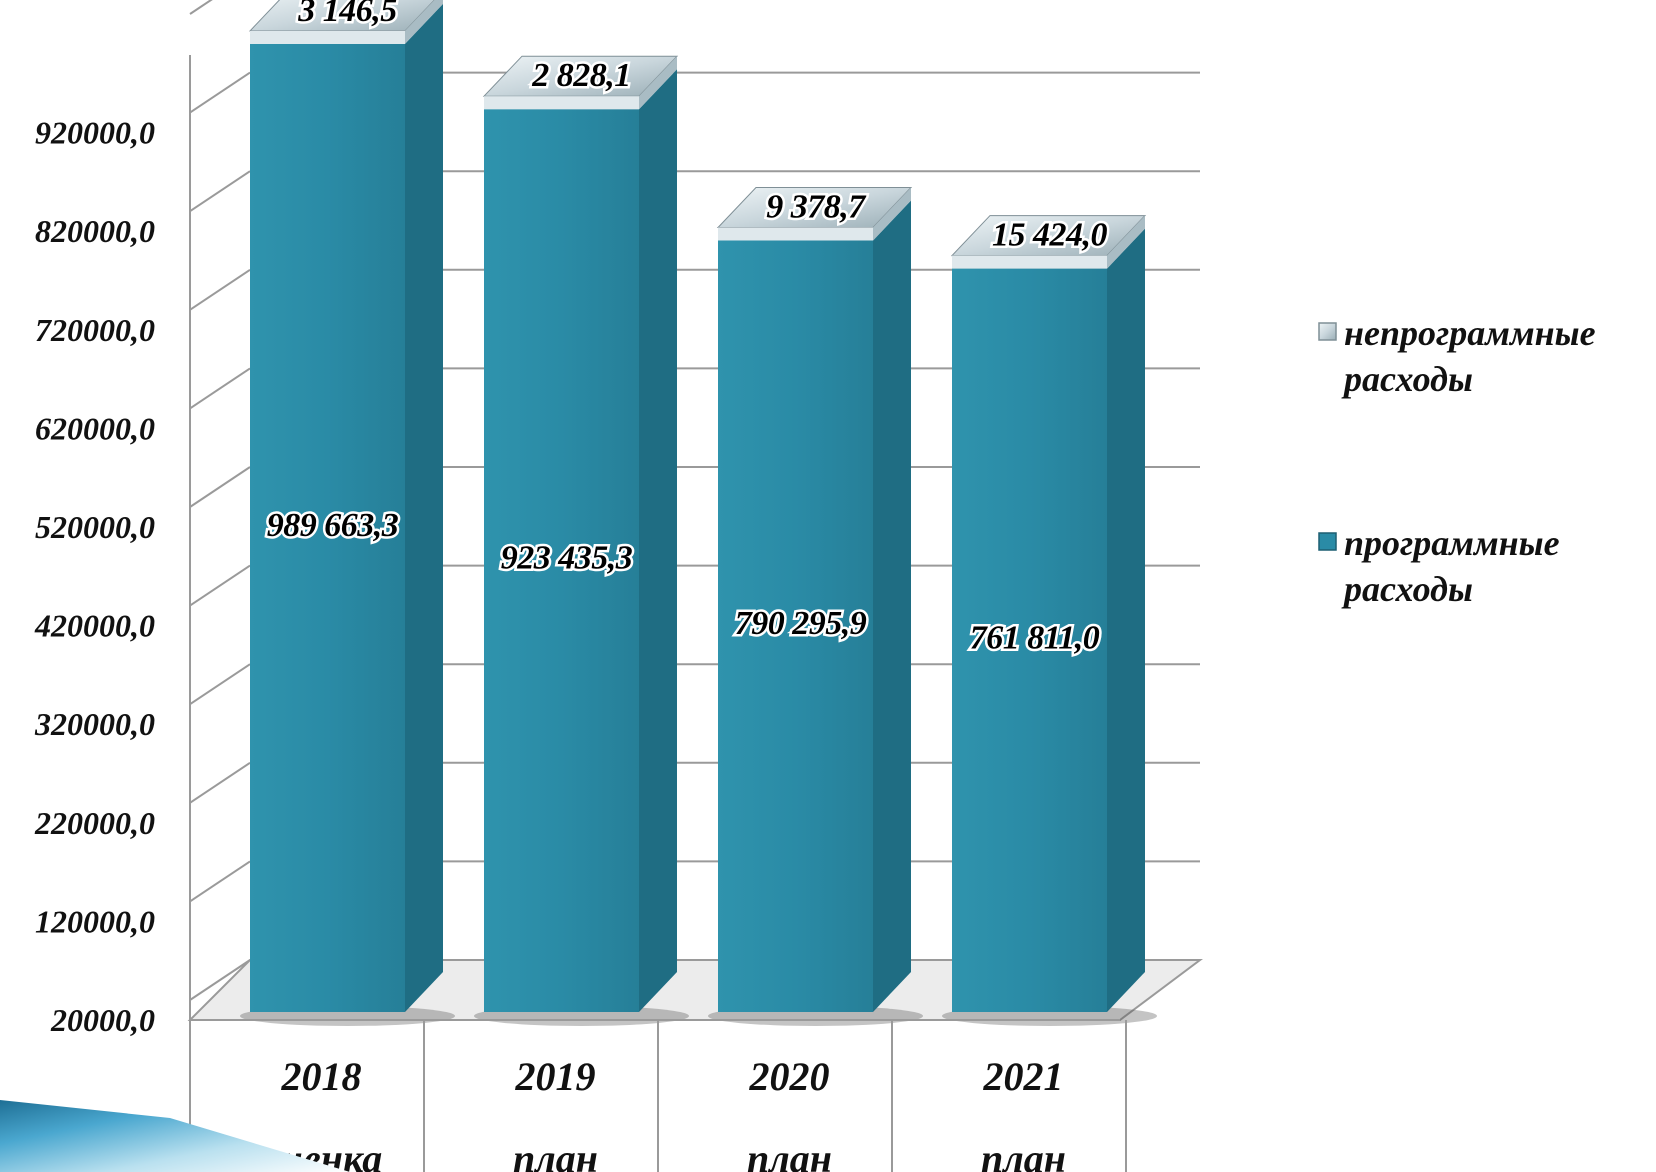 The image size is (1656, 1172). What do you see at coordinates (555, 1076) in the screenshot?
I see `x-category-label: 2019` at bounding box center [555, 1076].